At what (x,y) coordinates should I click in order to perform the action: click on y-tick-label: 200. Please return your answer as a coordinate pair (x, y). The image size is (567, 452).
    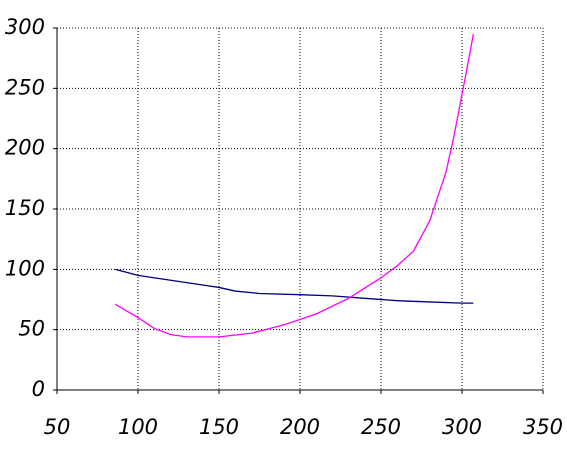
    Looking at the image, I should click on (25, 148).